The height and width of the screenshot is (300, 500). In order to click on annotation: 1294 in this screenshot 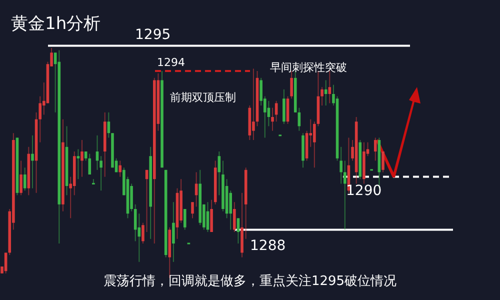, I will do `click(171, 62)`.